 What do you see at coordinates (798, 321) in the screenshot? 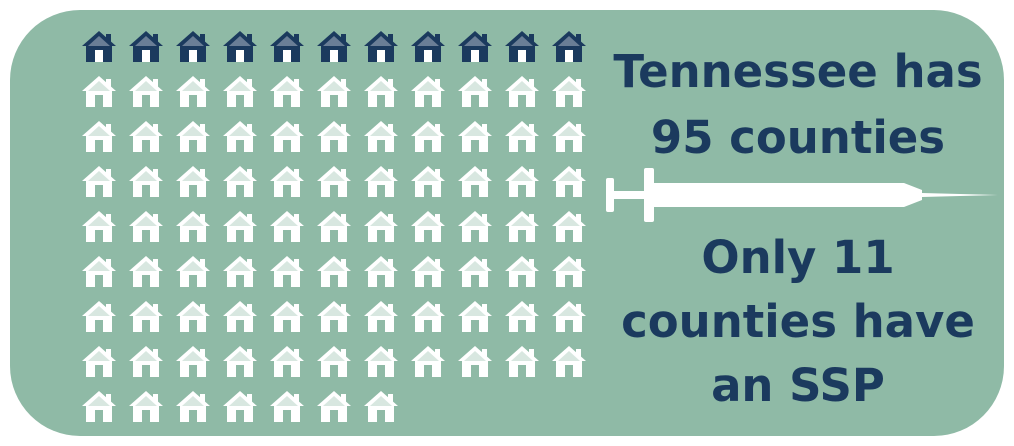
I see `ssp-text-line-2: counties have` at bounding box center [798, 321].